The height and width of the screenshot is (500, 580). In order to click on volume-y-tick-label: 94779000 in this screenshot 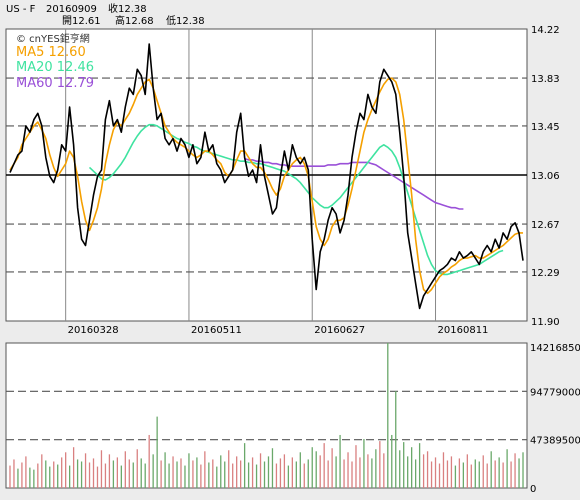, I will do `click(555, 392)`.